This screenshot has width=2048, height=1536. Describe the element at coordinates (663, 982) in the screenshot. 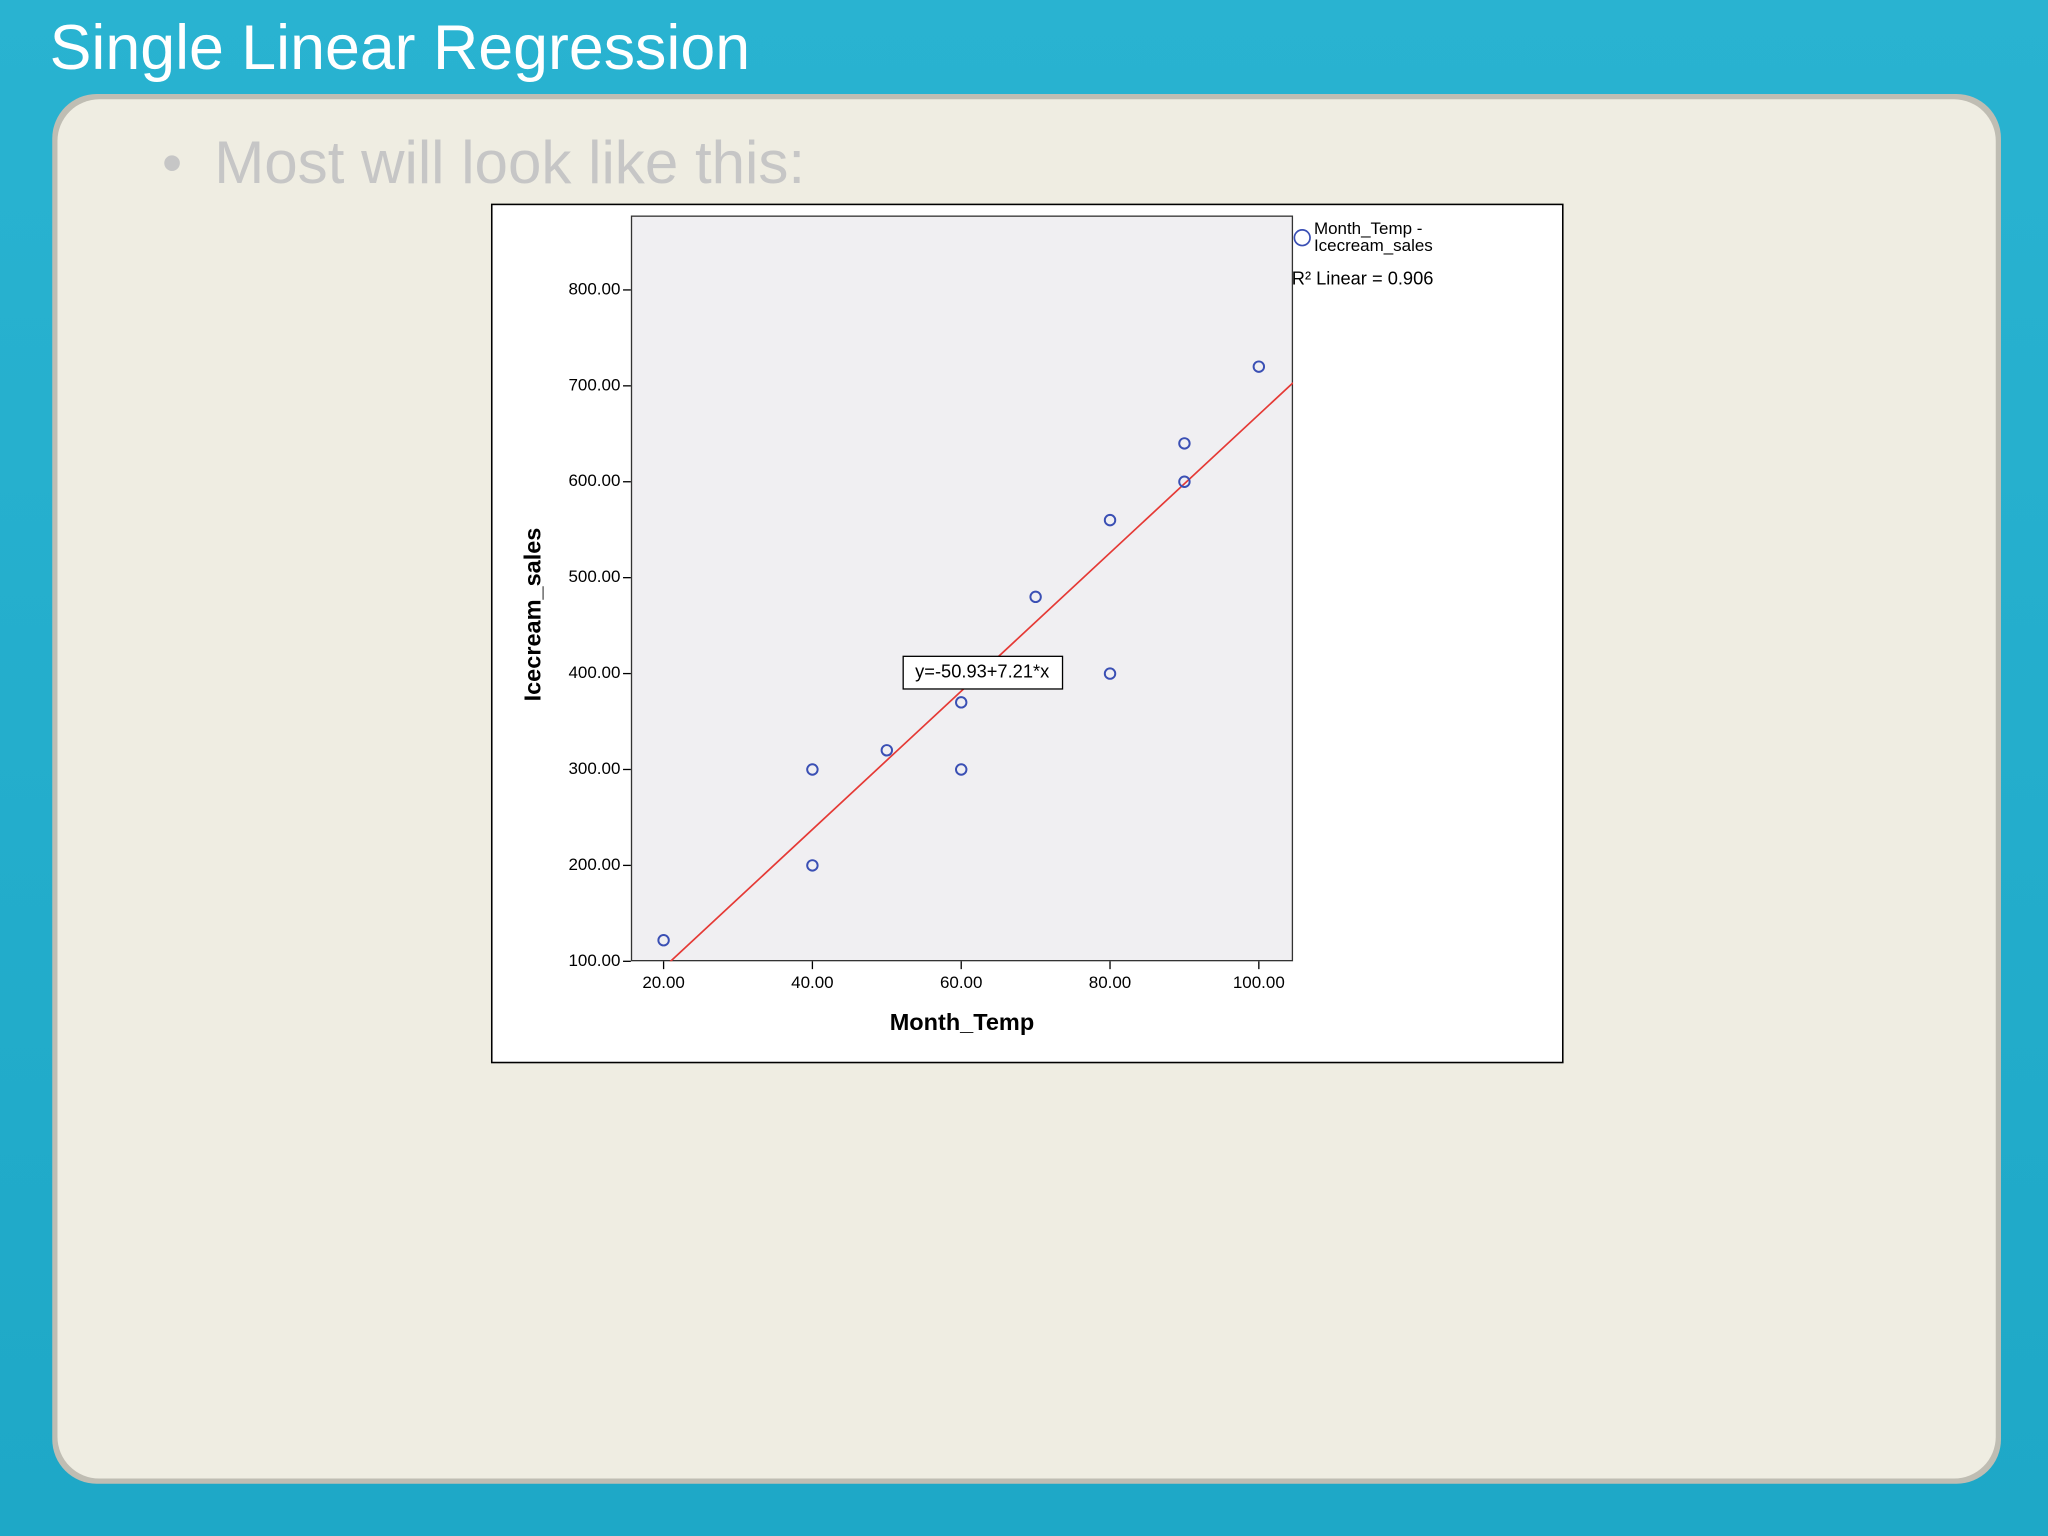

I see `x-tick-label: 20.00` at that location.